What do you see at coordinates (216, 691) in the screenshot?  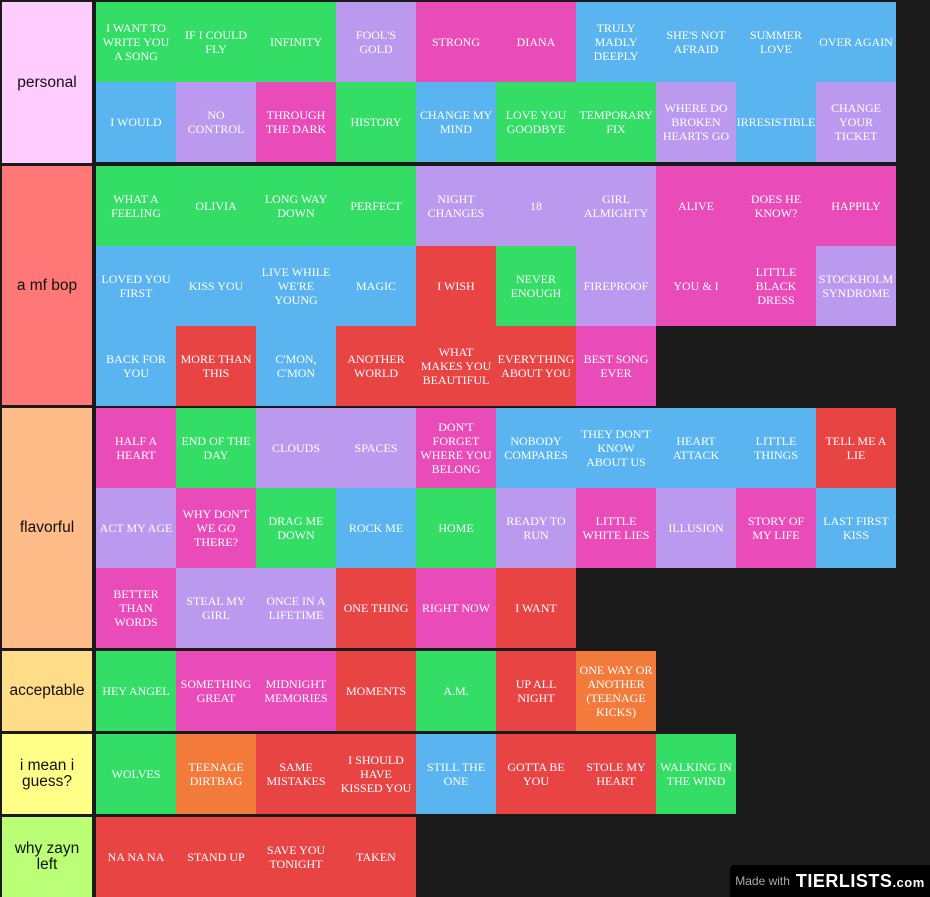 I see `song-tile: SOMETHING GREAT` at bounding box center [216, 691].